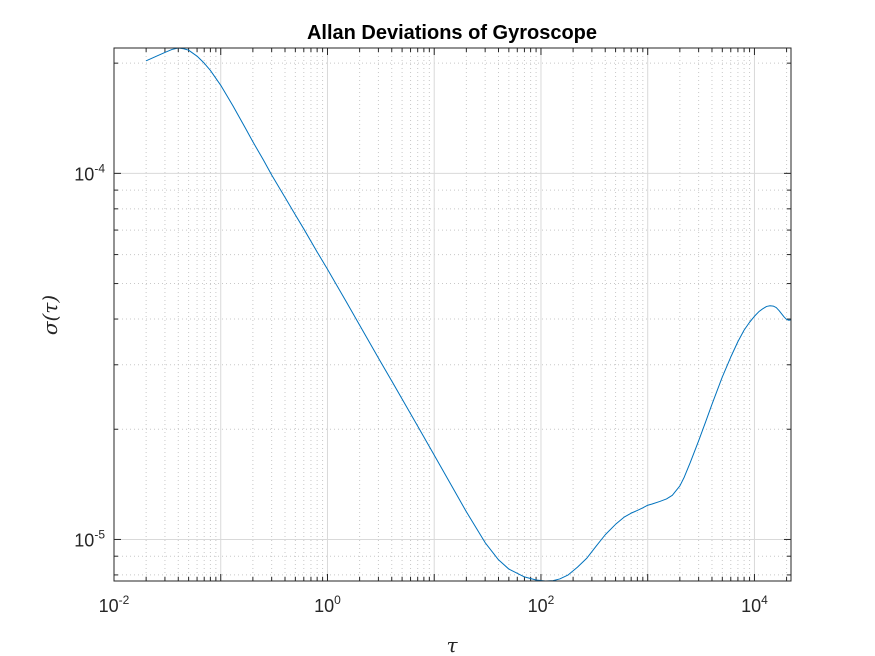 This screenshot has width=875, height=656. I want to click on x-tick-label-exponent: -2, so click(124, 600).